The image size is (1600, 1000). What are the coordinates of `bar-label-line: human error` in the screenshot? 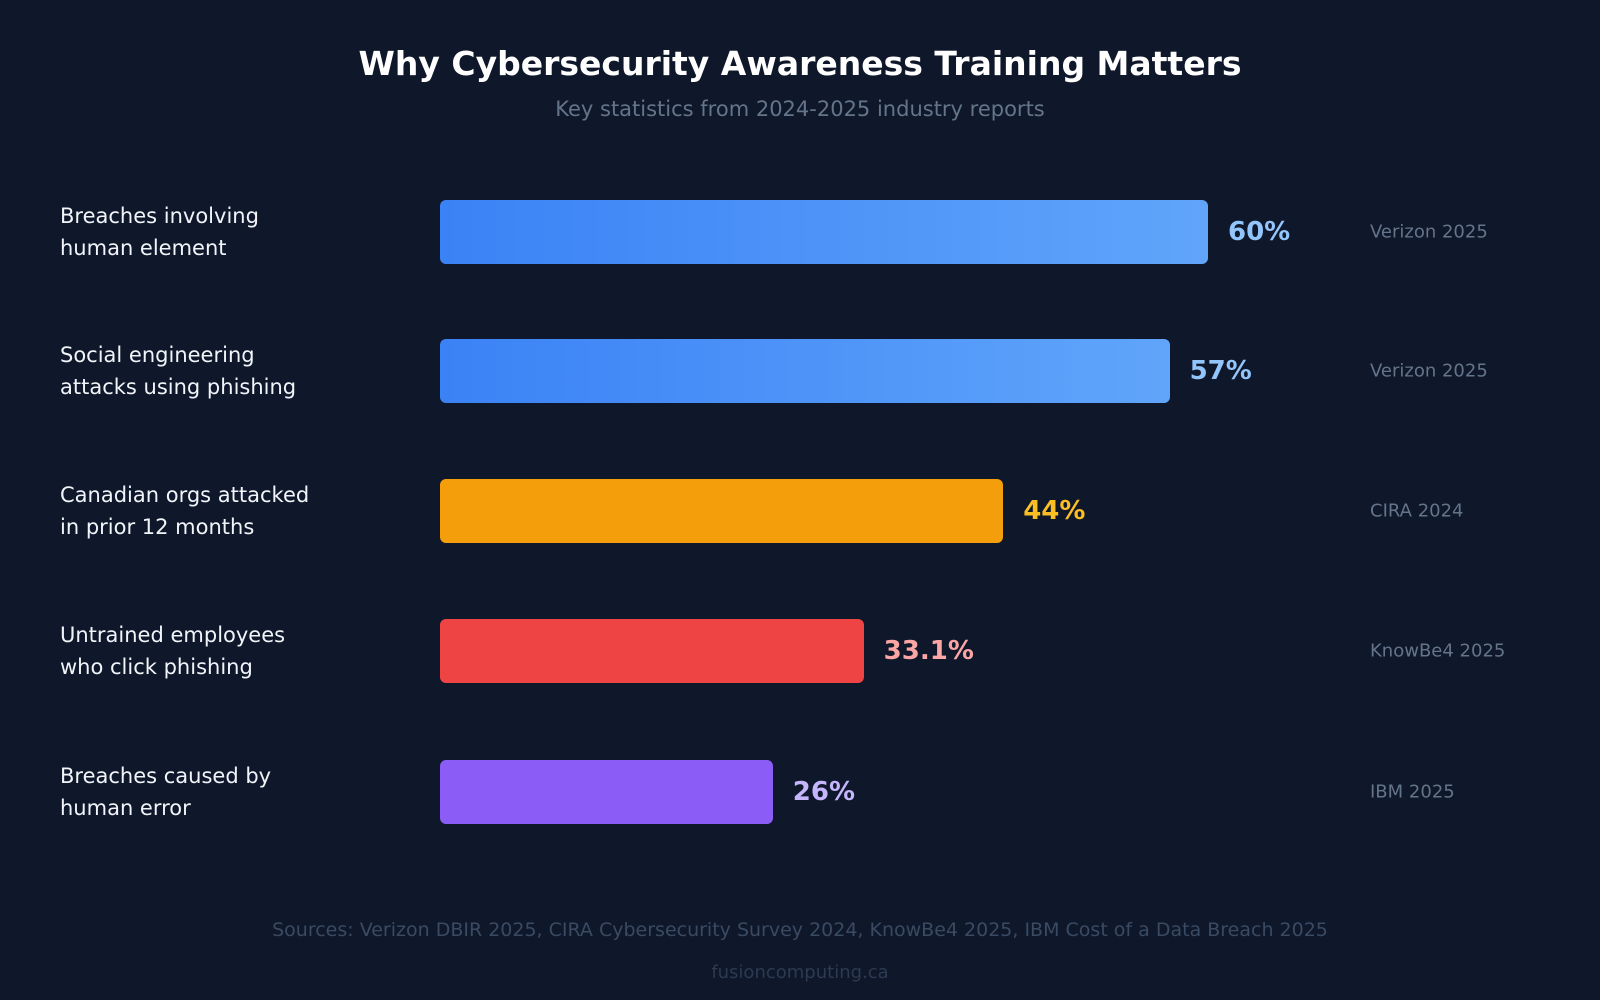 It's located at (125, 808).